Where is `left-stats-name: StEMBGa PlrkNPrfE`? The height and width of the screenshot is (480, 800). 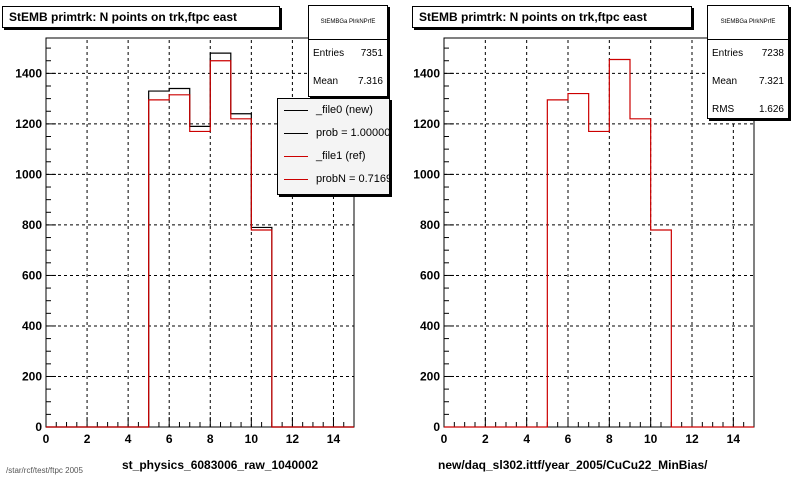
left-stats-name: StEMBGa PlrkNPrfE is located at coordinates (348, 23).